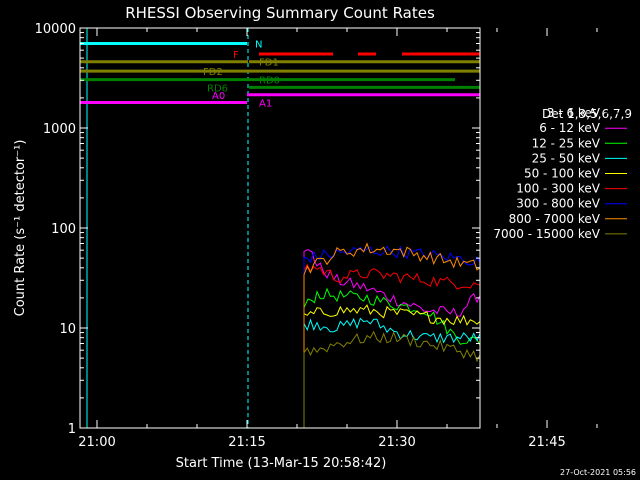 The image size is (640, 480). I want to click on flag-label-n: N, so click(258, 44).